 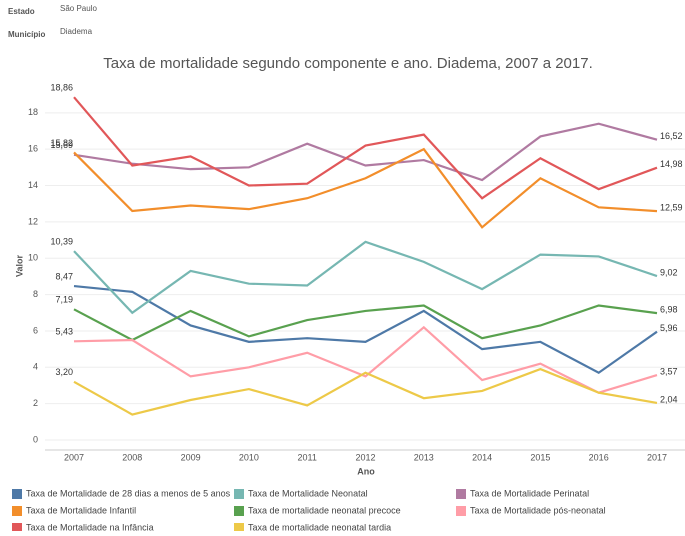 What do you see at coordinates (671, 164) in the screenshot?
I see `data-label: 14,98` at bounding box center [671, 164].